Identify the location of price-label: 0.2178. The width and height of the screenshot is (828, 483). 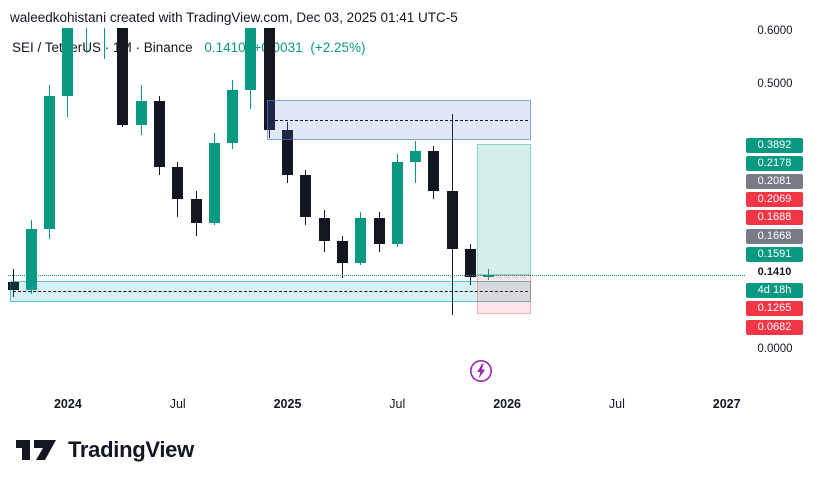
(774, 163).